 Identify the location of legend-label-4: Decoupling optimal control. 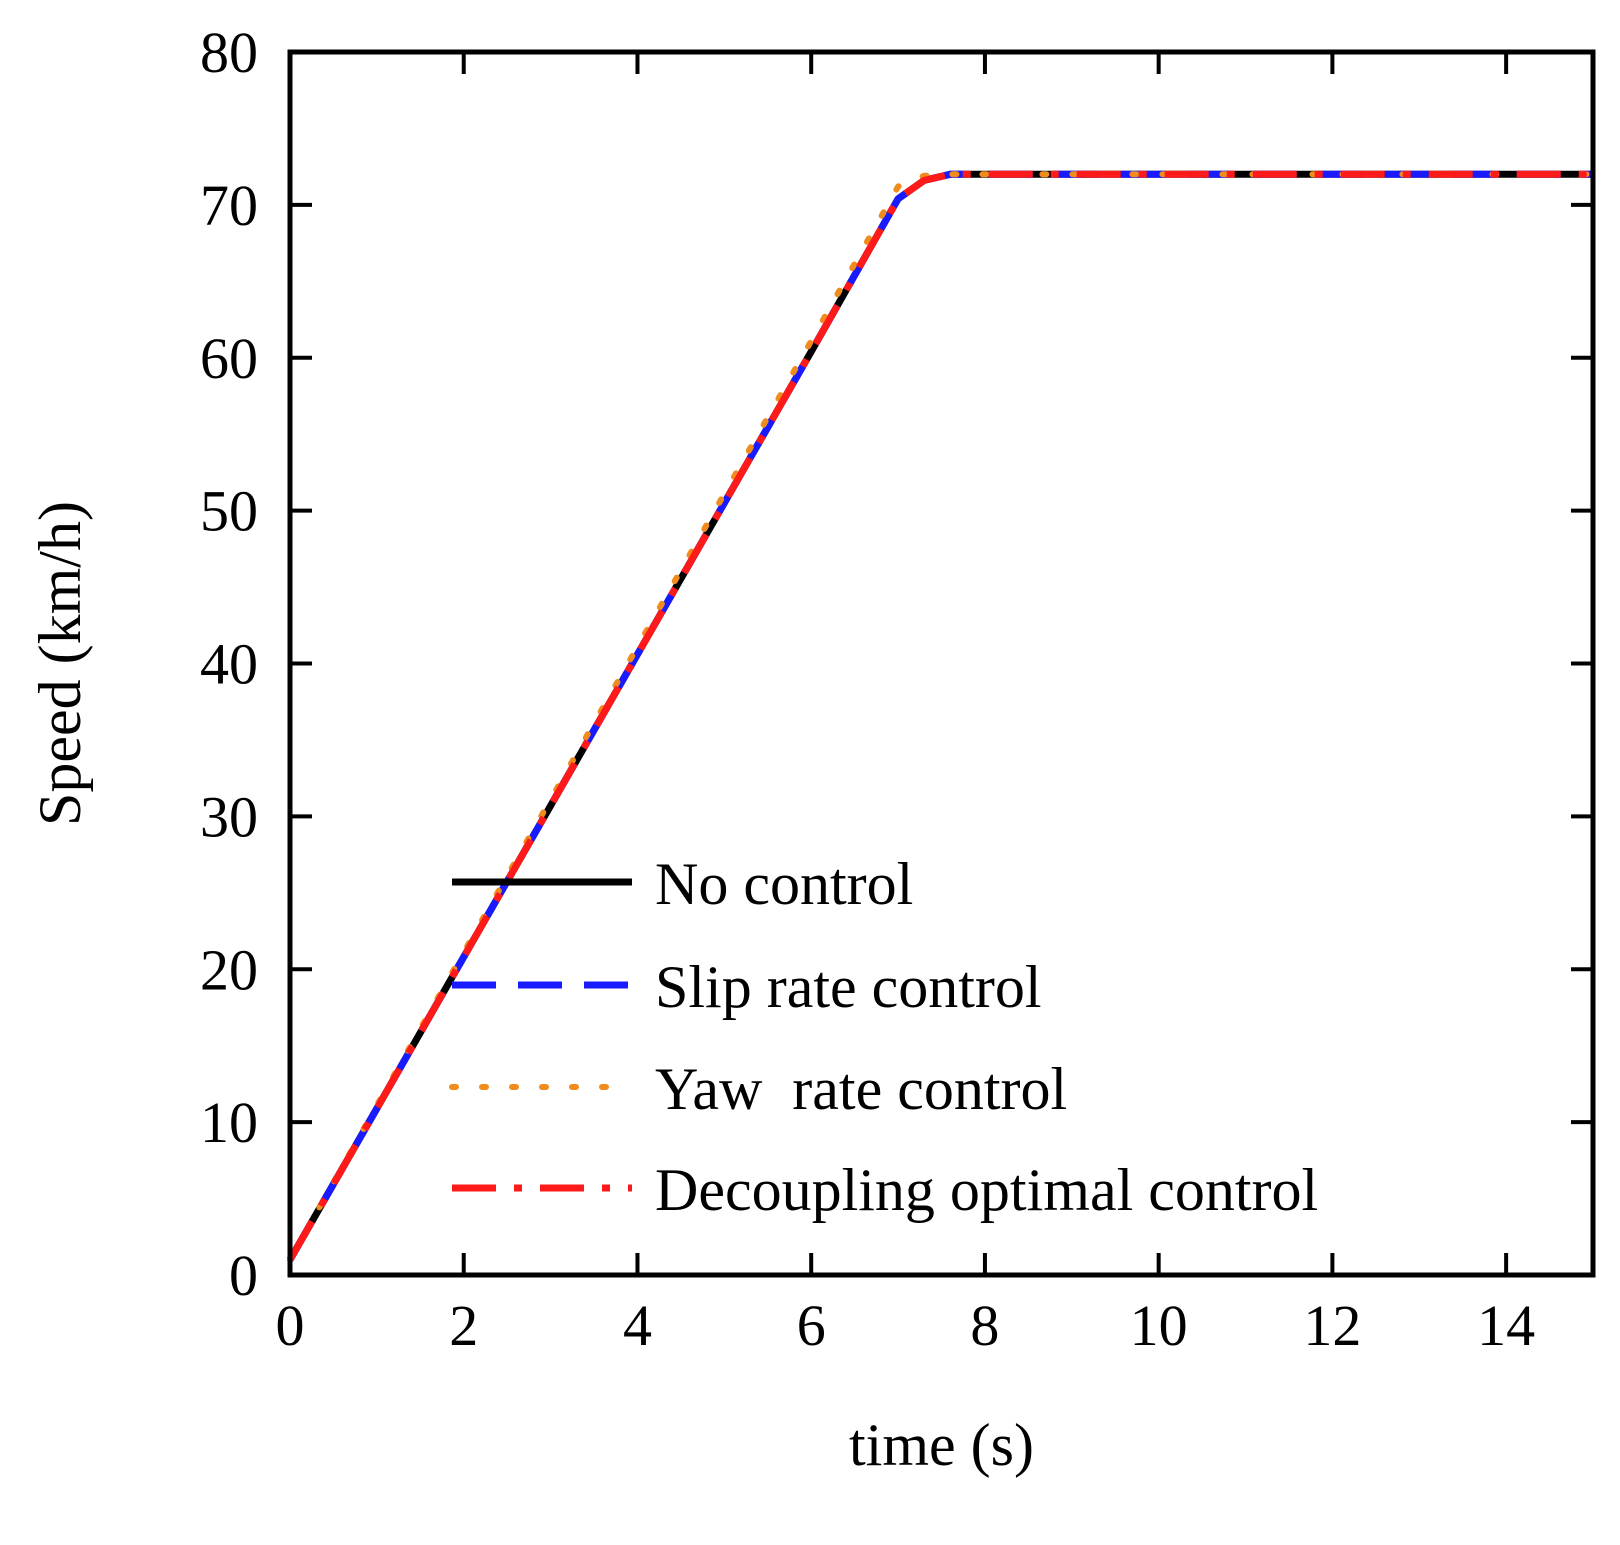
(986, 1190).